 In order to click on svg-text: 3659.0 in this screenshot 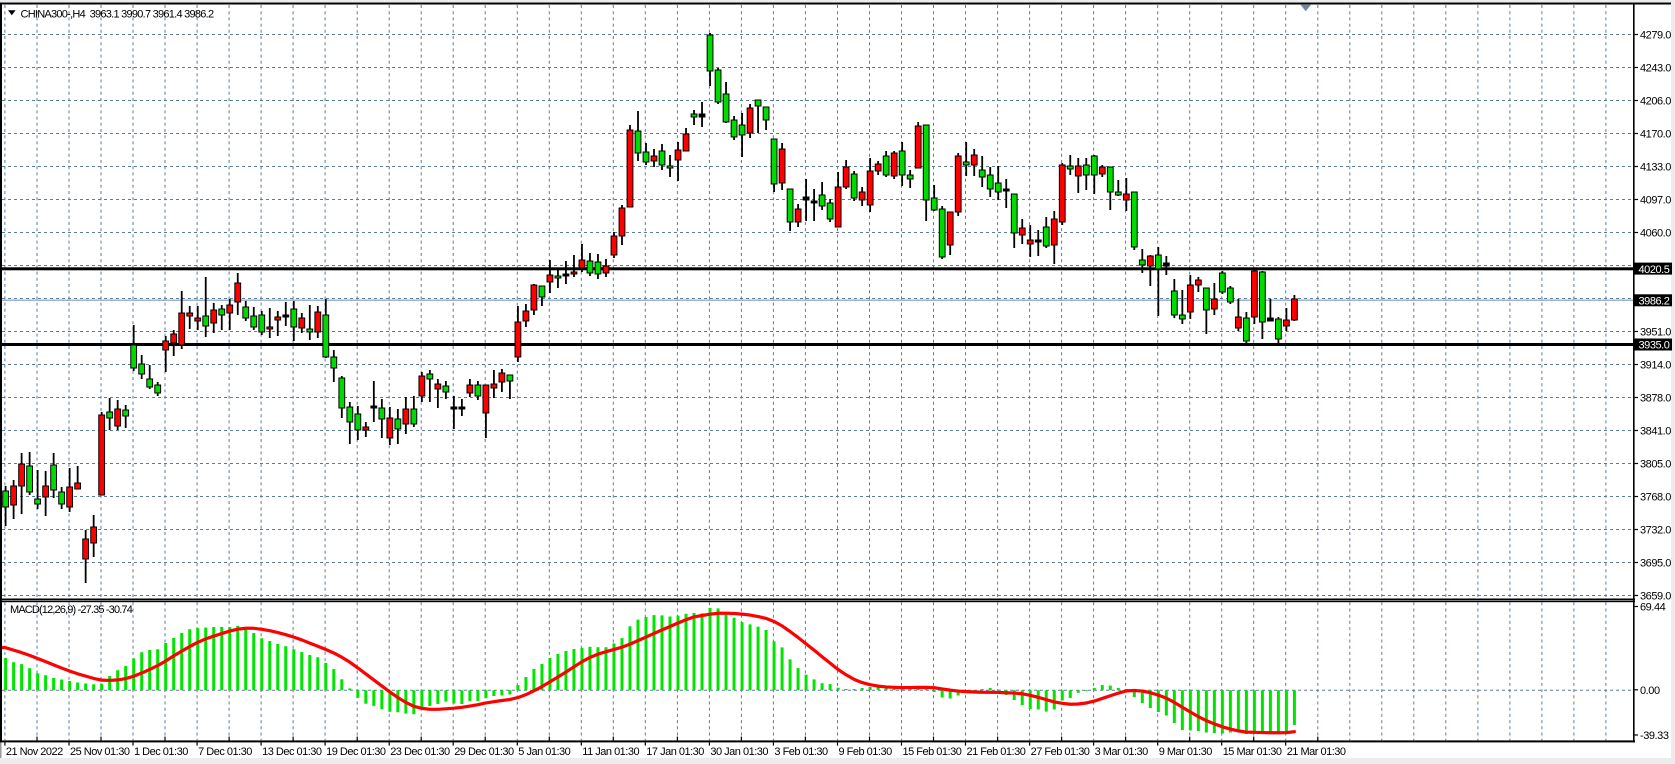, I will do `click(1655, 597)`.